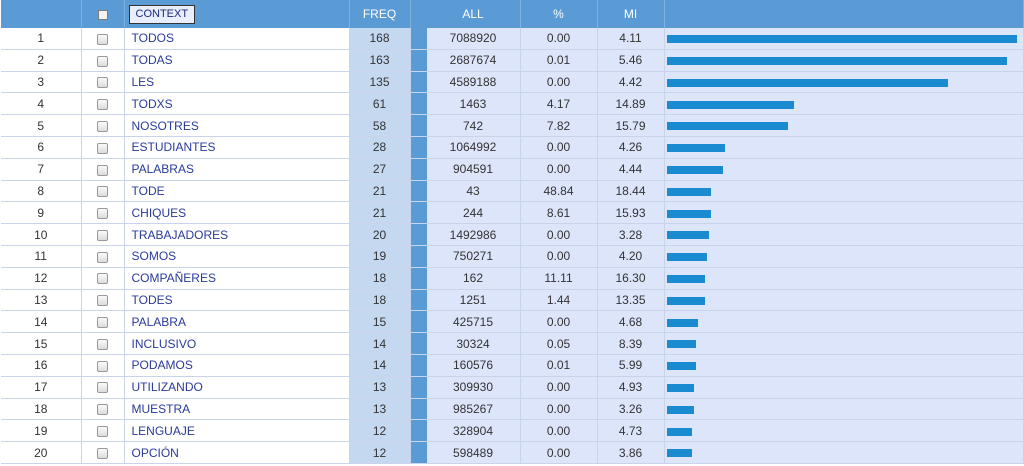 Image resolution: width=1024 pixels, height=466 pixels. What do you see at coordinates (237, 452) in the screenshot?
I see `row-word-link: OPCIÓN` at bounding box center [237, 452].